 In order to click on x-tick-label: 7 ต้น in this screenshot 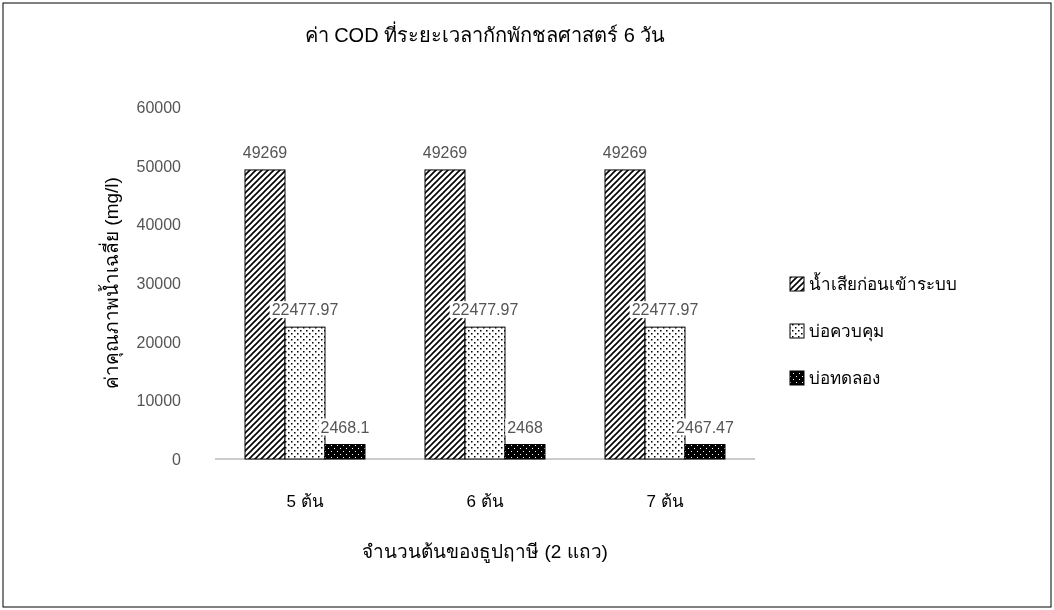, I will do `click(665, 501)`.